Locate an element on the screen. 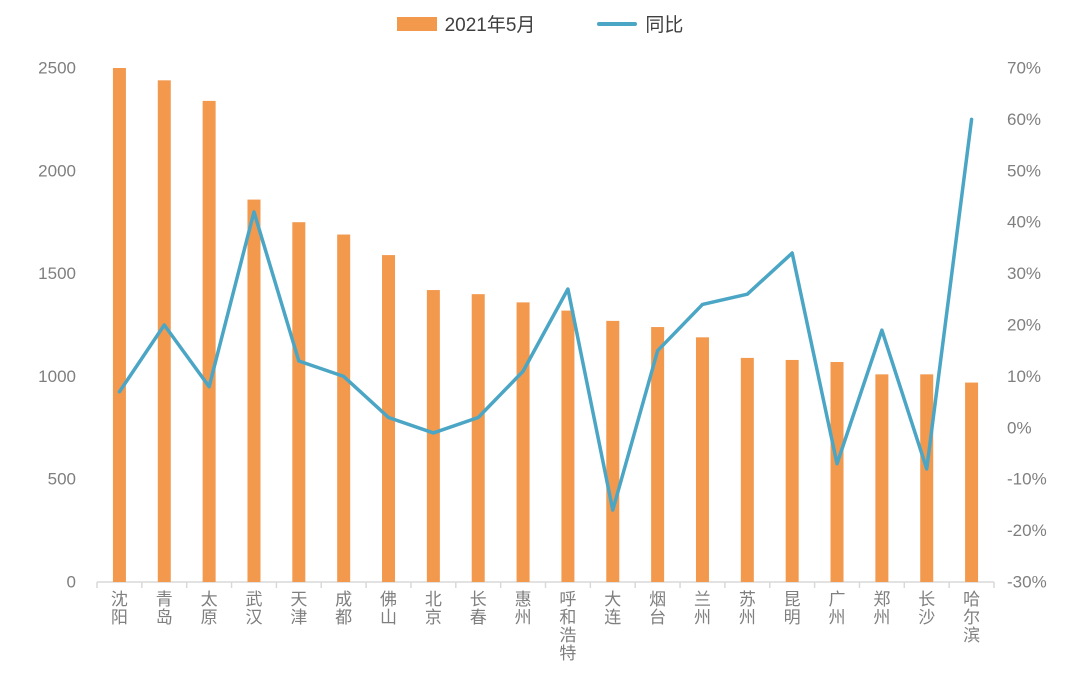 This screenshot has height=678, width=1080. y-axis-right-label: 50% is located at coordinates (1024, 170).